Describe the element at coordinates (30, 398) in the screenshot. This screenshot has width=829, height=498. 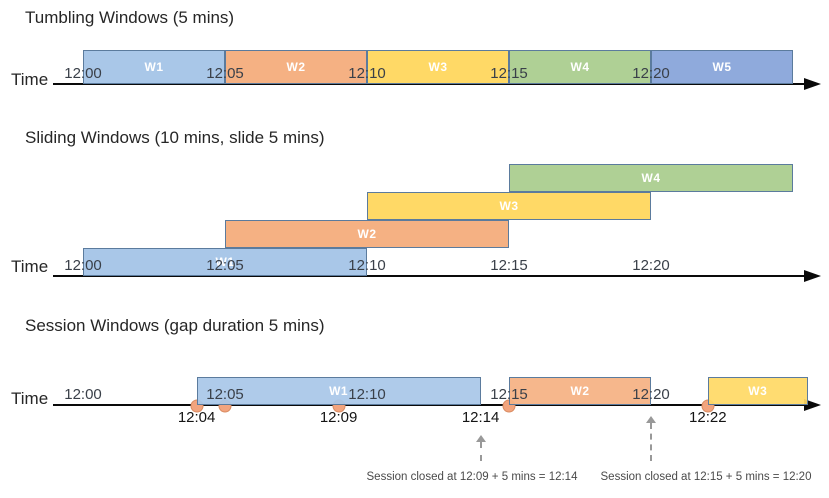
I see `axis-label-time-session: Time` at that location.